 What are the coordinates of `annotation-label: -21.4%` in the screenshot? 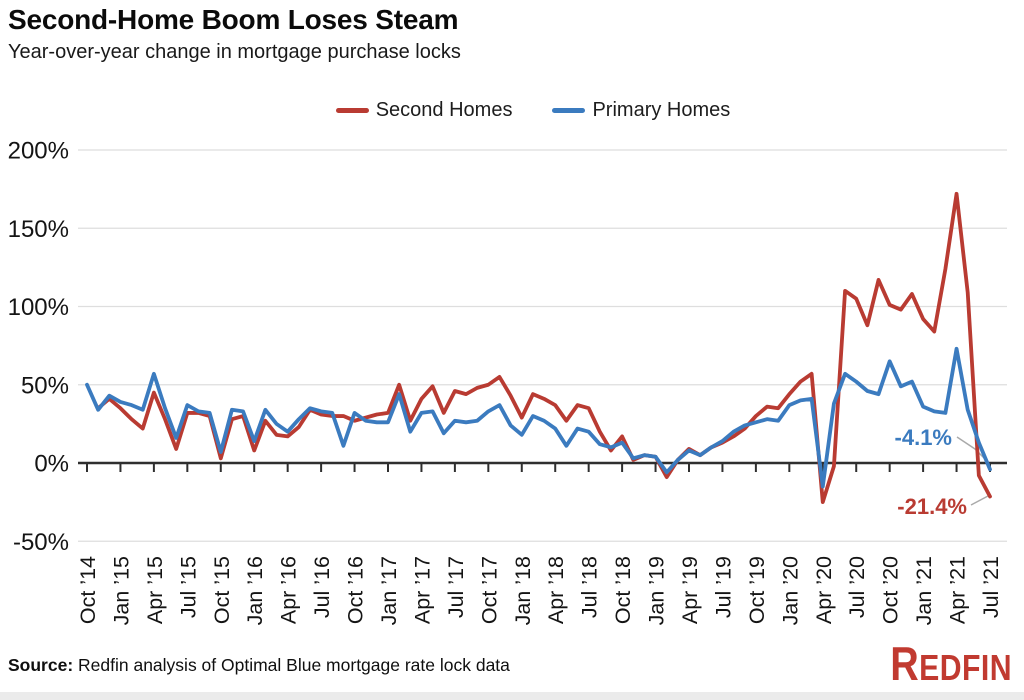 It's located at (932, 506).